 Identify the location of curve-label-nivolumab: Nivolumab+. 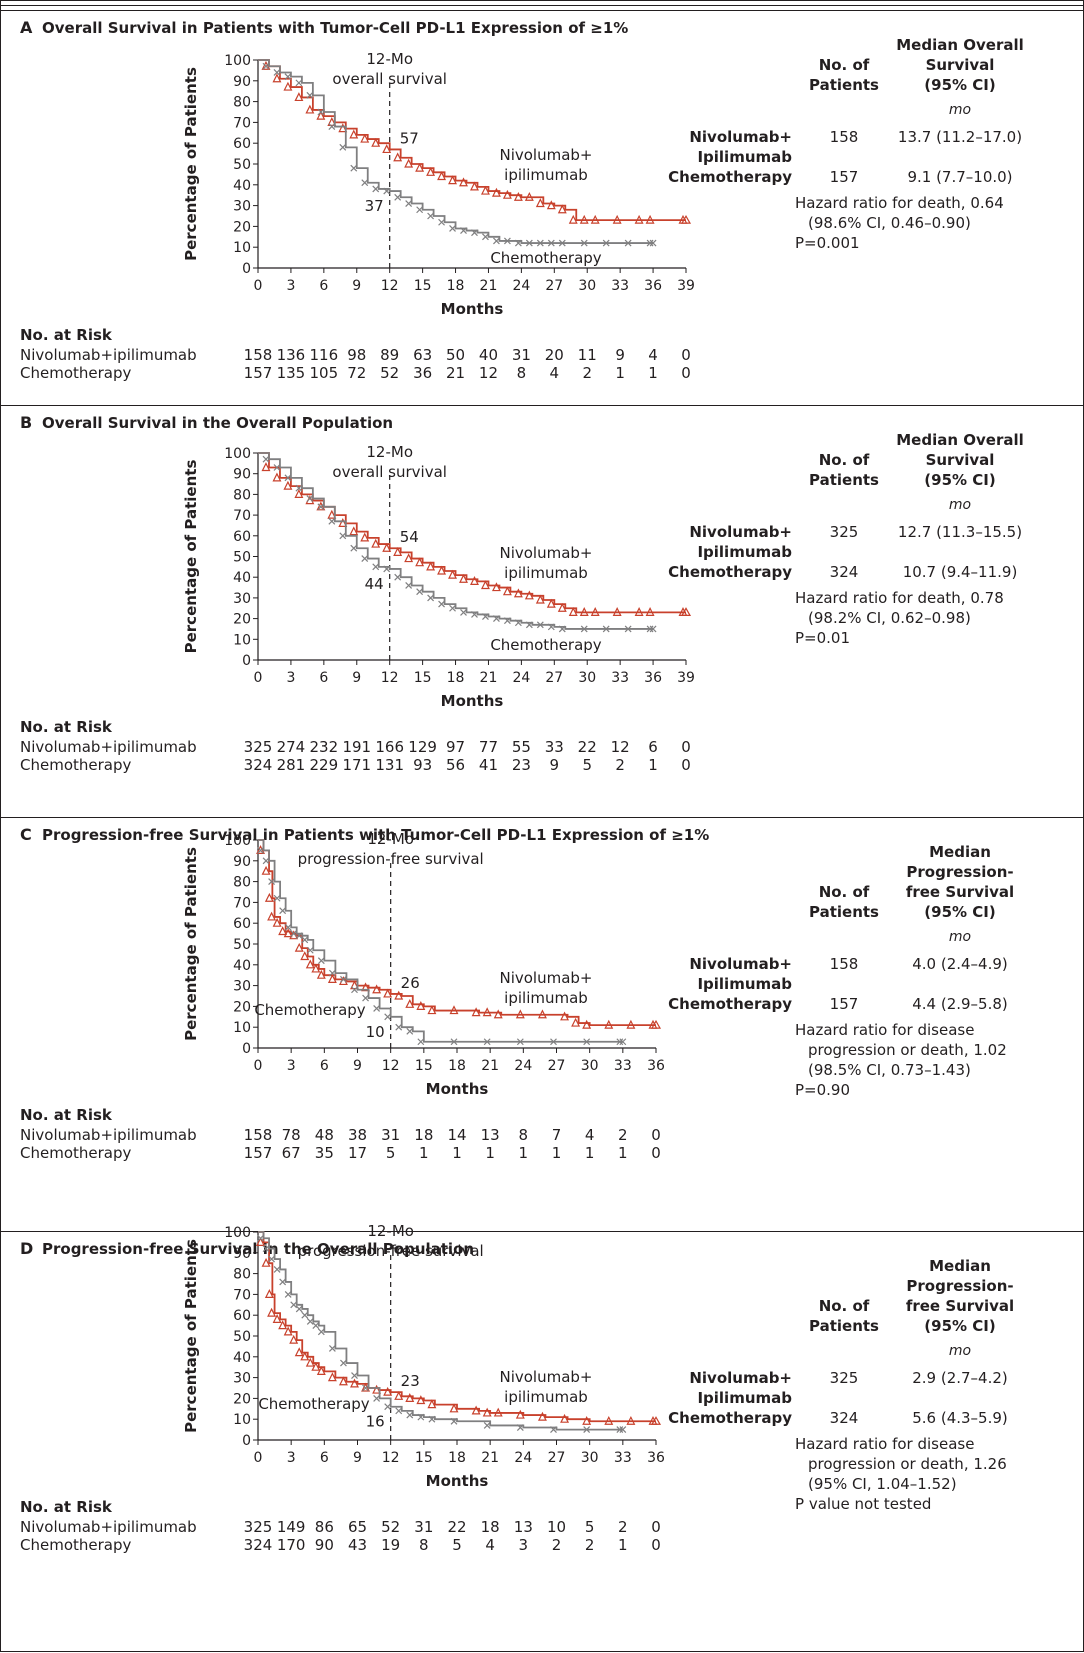
(545, 978).